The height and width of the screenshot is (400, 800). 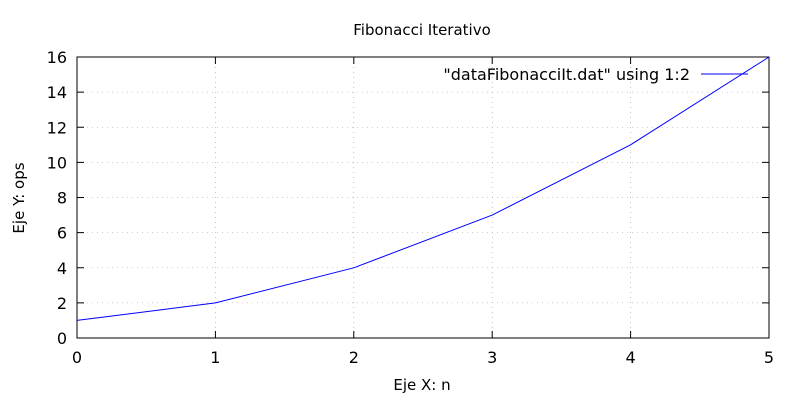 What do you see at coordinates (769, 357) in the screenshot?
I see `x-tick-label: 5` at bounding box center [769, 357].